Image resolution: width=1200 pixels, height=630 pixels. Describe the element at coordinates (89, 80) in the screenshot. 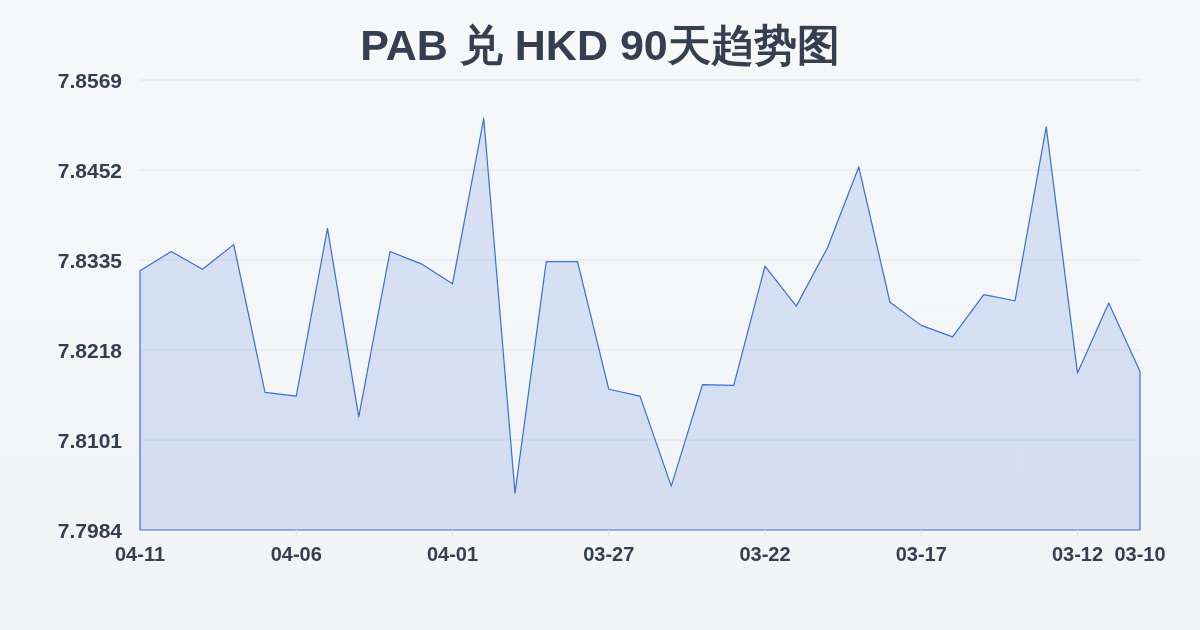

I see `y-tick-label: 7.8569` at that location.